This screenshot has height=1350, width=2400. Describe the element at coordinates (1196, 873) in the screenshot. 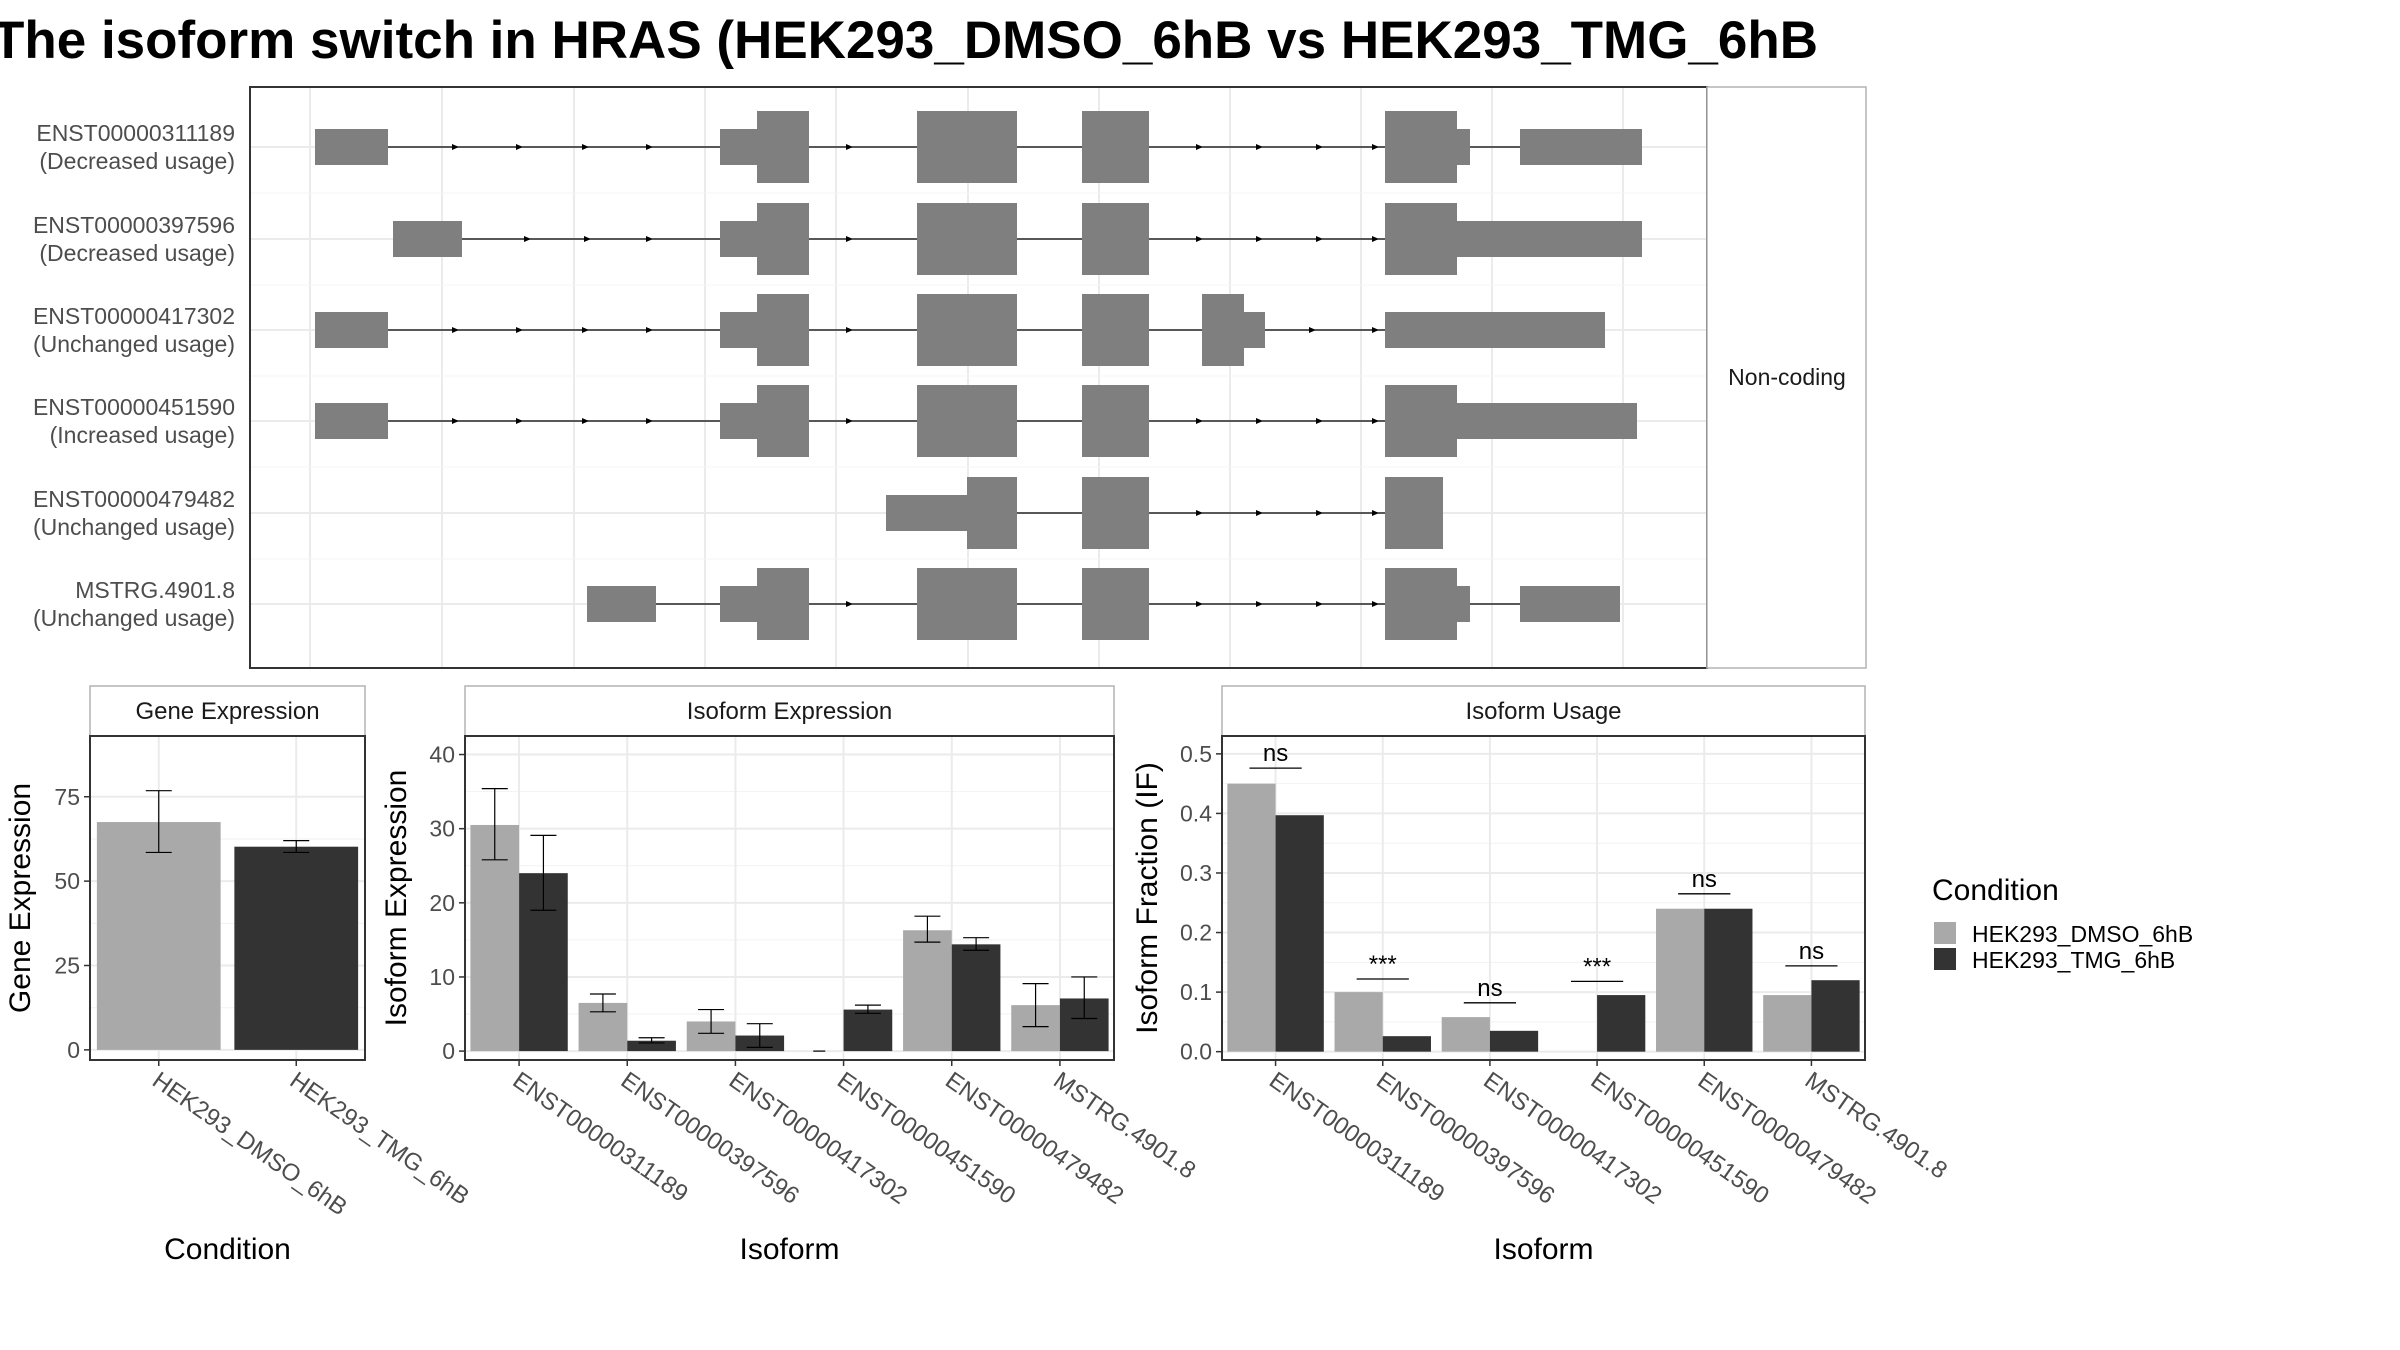

I see `y-tick-label: 0.3` at that location.